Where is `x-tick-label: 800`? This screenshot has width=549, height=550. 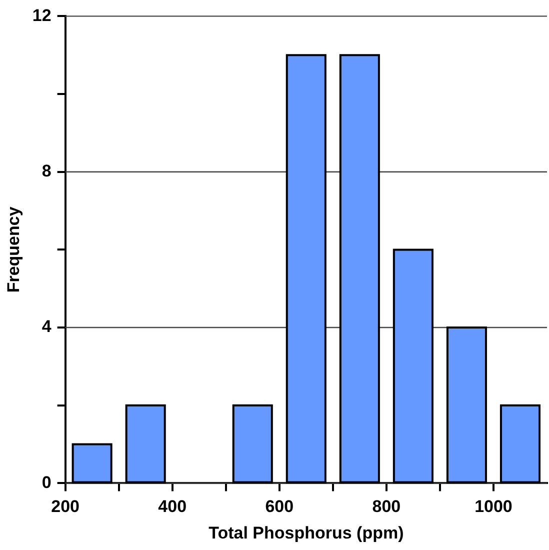 x-tick-label: 800 is located at coordinates (386, 506).